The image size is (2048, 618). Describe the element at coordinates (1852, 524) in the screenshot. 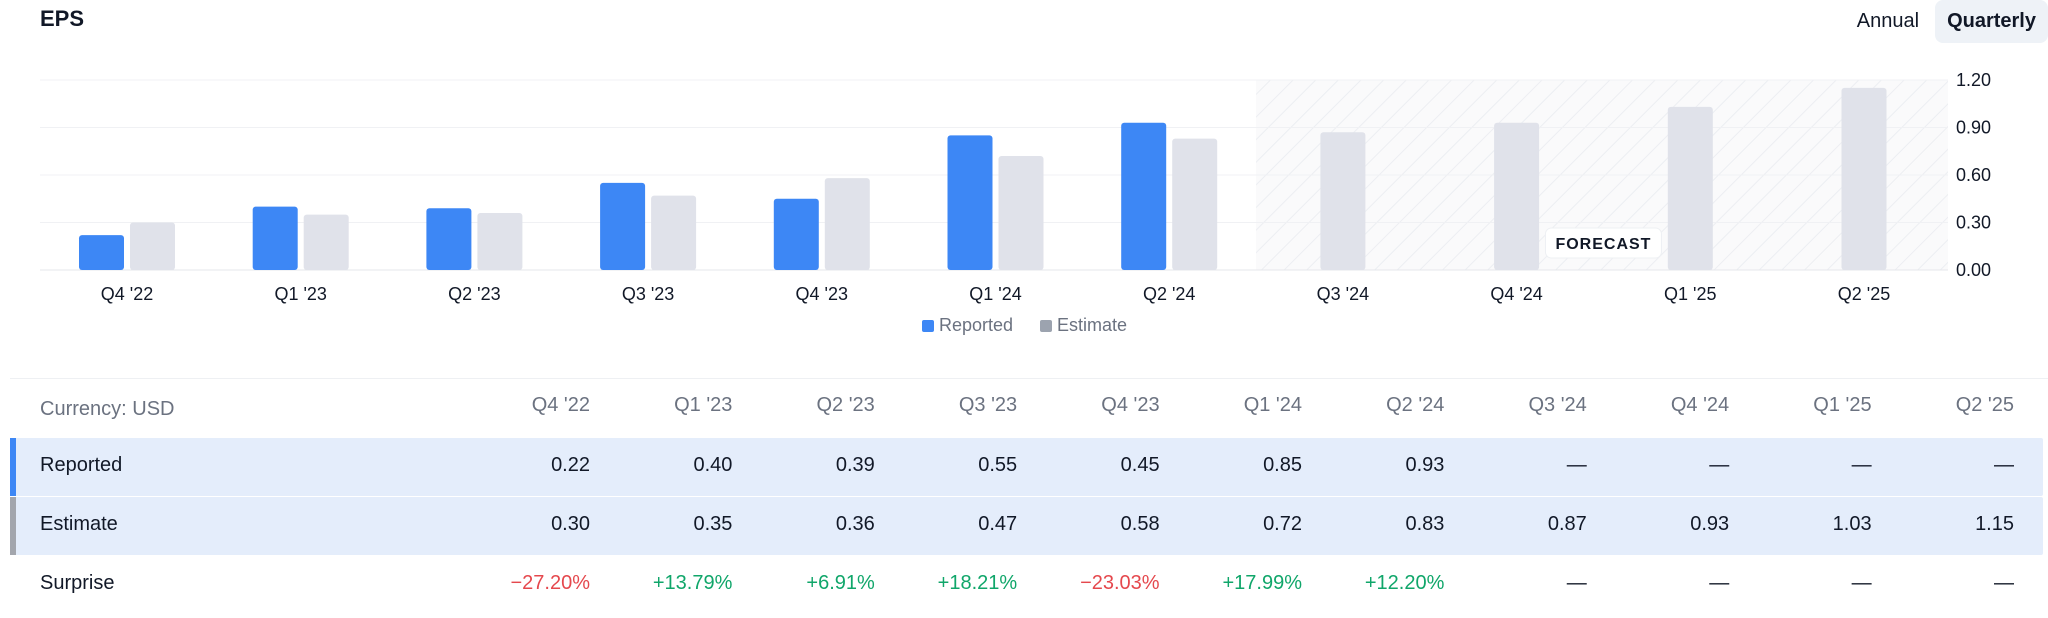

I see `table-cell: 1.03` at that location.